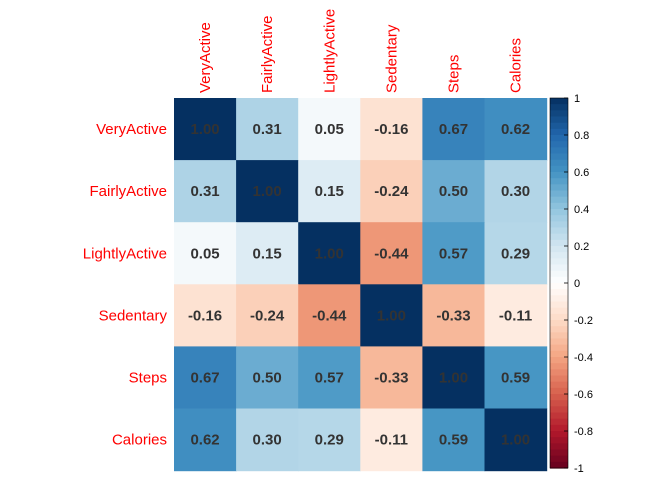 The height and width of the screenshot is (480, 672). What do you see at coordinates (581, 210) in the screenshot?
I see `colorbar-tick-label: 0.4` at bounding box center [581, 210].